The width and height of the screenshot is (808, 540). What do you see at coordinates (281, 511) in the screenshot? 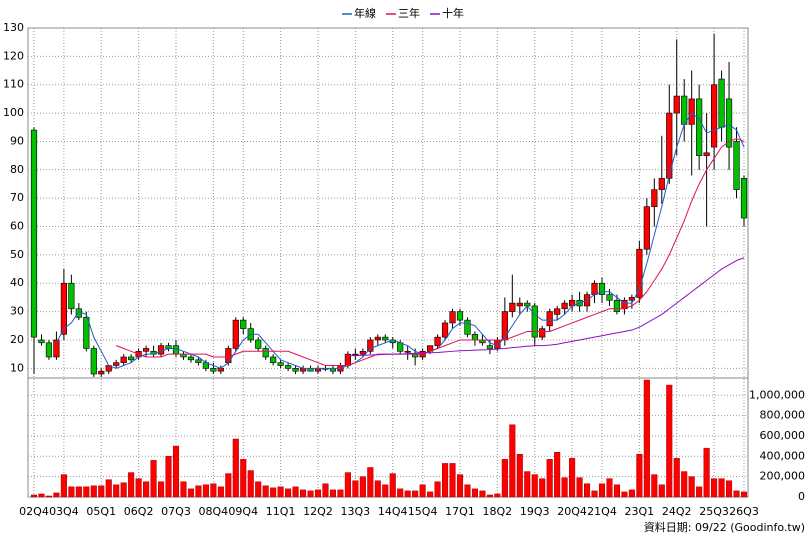
I see `x-tick-label: 11Q1` at bounding box center [281, 511].